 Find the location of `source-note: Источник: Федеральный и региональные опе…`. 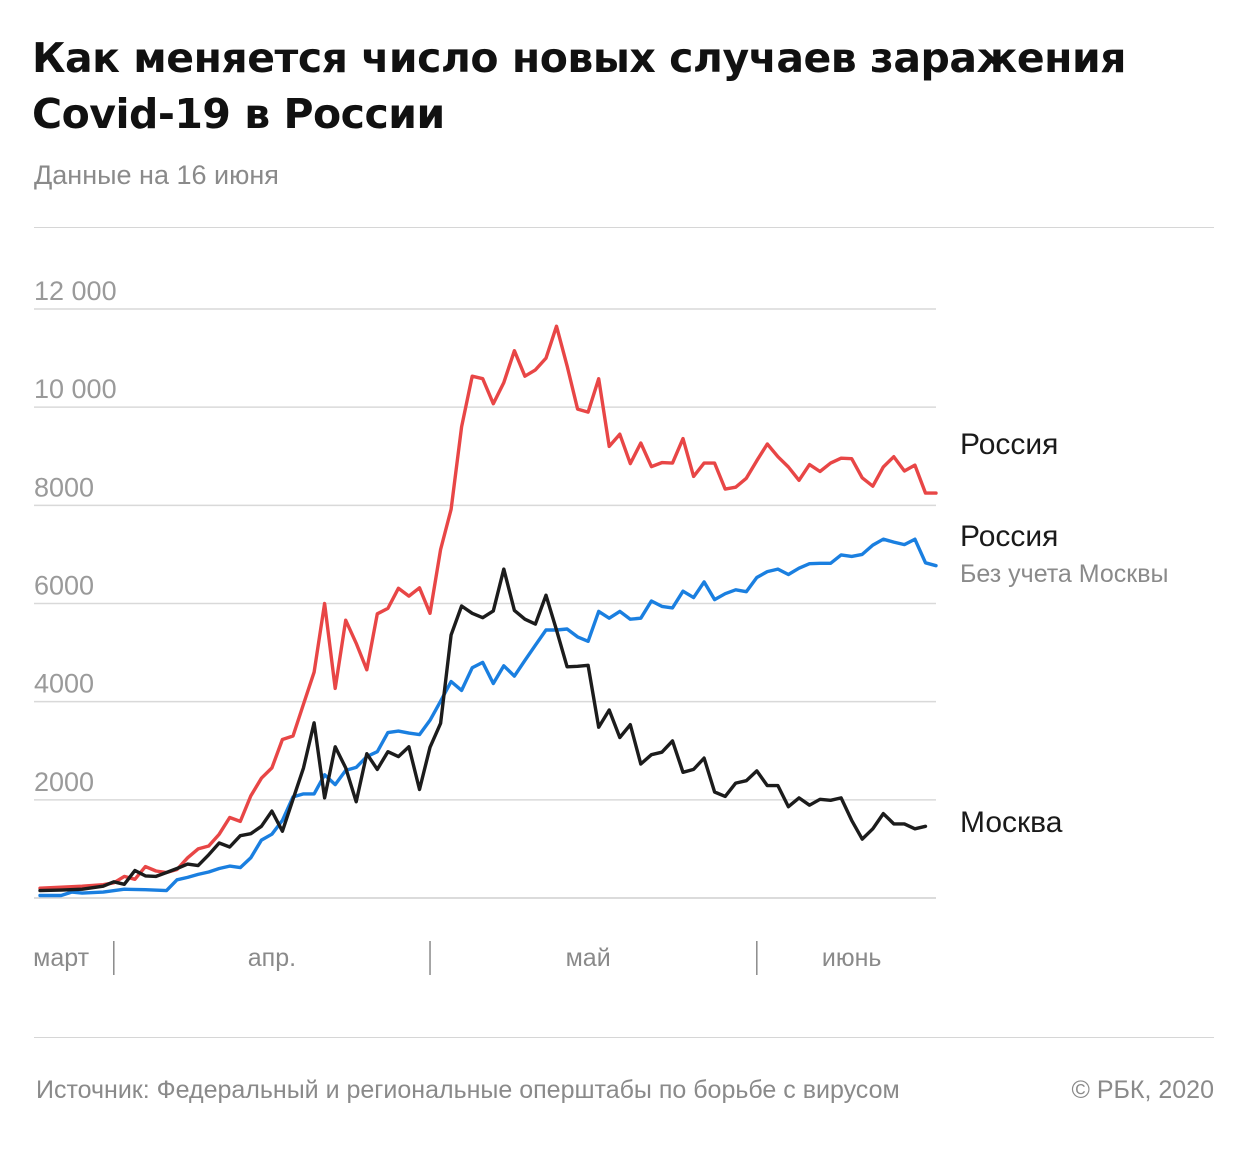

source-note: Источник: Федеральный и региональные опе… is located at coordinates (468, 1090).